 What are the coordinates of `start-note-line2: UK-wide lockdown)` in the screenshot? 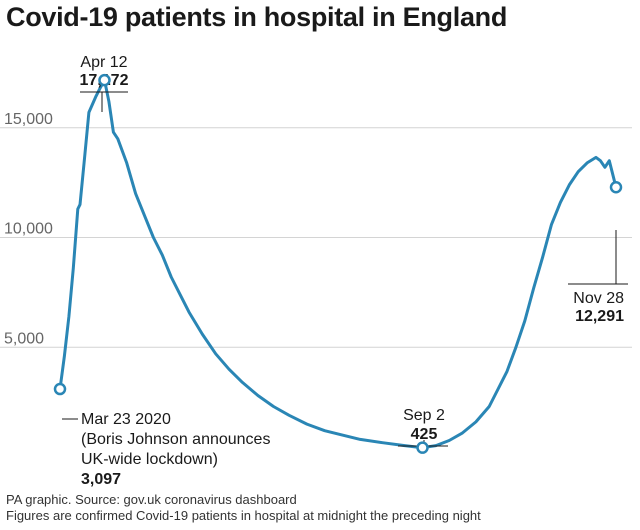 It's located at (149, 459).